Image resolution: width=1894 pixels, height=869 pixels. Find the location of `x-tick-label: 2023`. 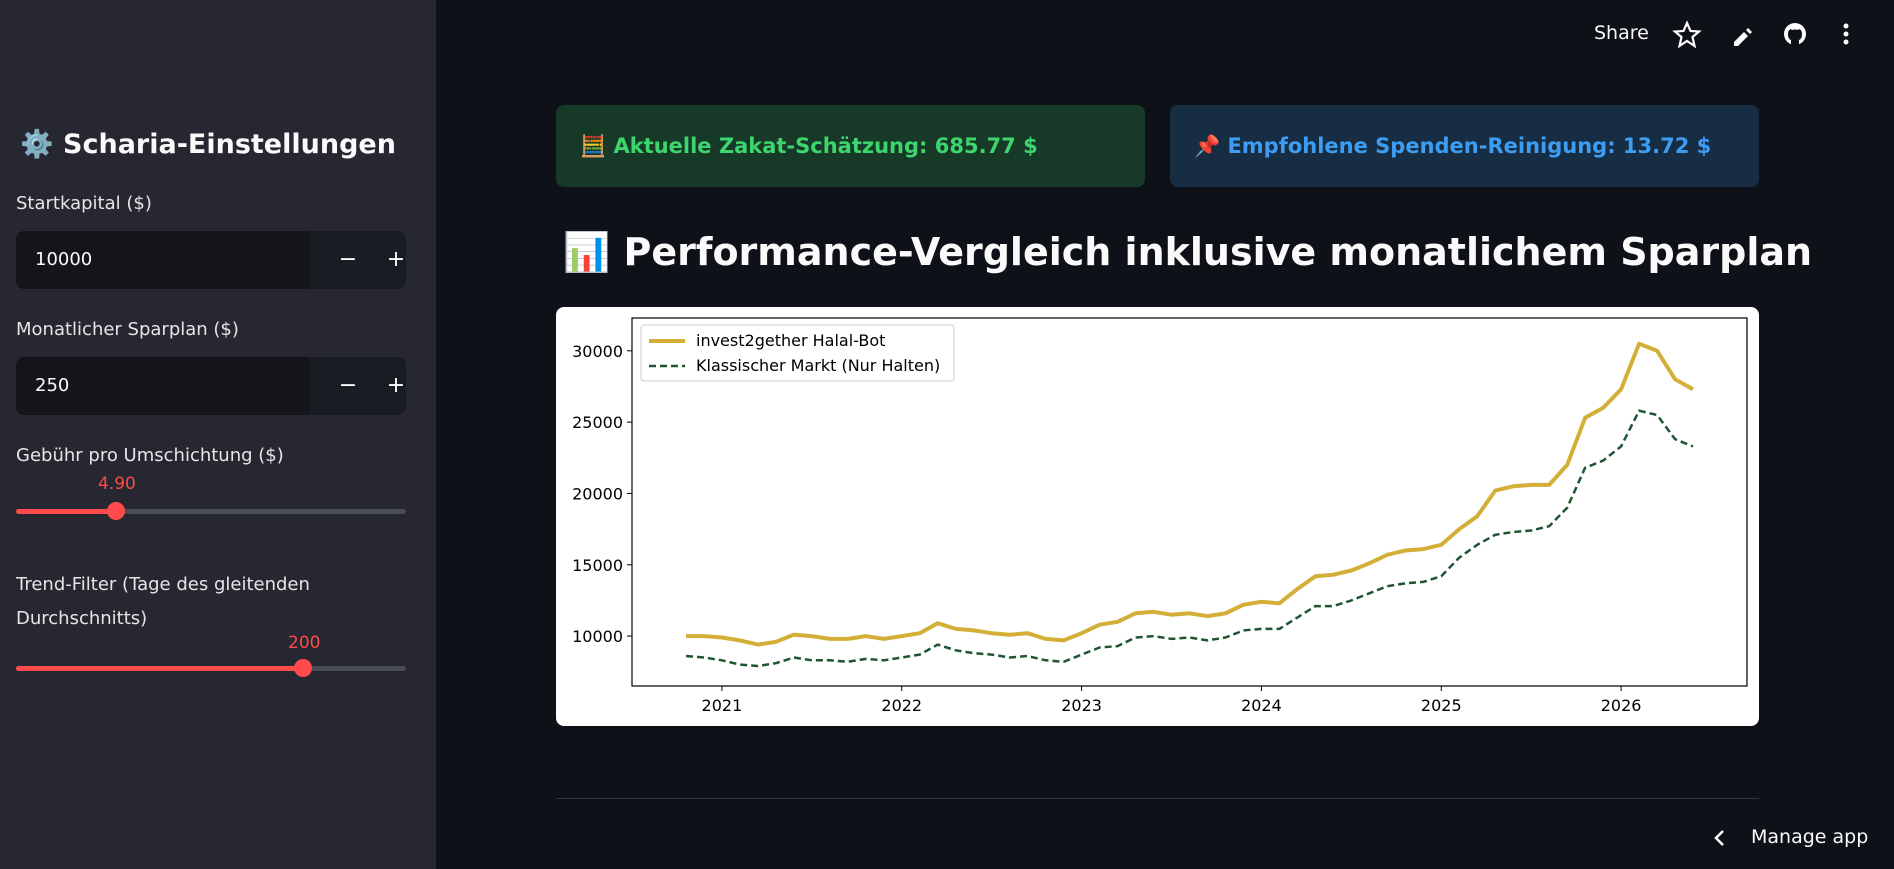

x-tick-label: 2023 is located at coordinates (1081, 705).